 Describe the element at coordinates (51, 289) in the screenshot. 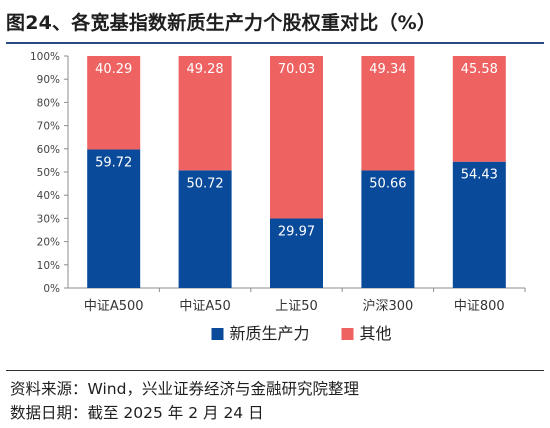

I see `y-tick-label: 0%` at that location.